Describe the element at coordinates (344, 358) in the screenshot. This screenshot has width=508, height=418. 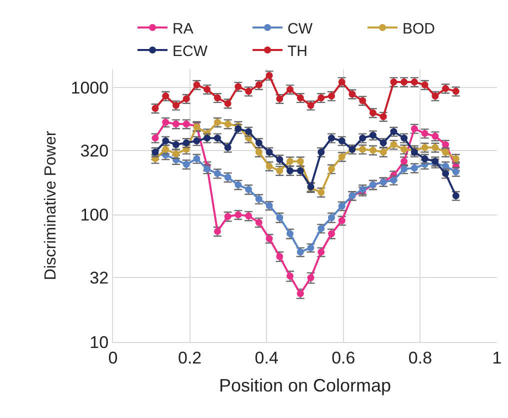
I see `x-tick-label: 0.6` at that location.